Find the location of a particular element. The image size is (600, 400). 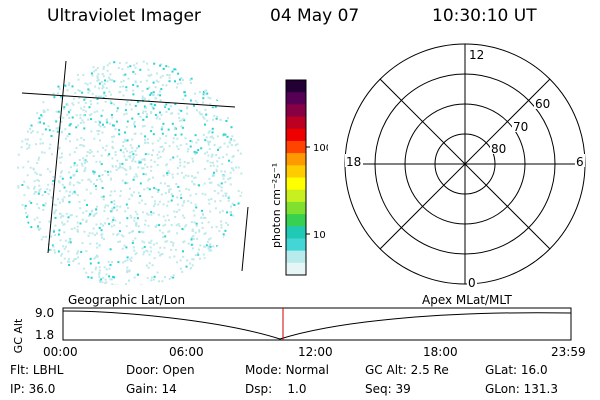

glon-field: GLon: 131.3 is located at coordinates (521, 389).